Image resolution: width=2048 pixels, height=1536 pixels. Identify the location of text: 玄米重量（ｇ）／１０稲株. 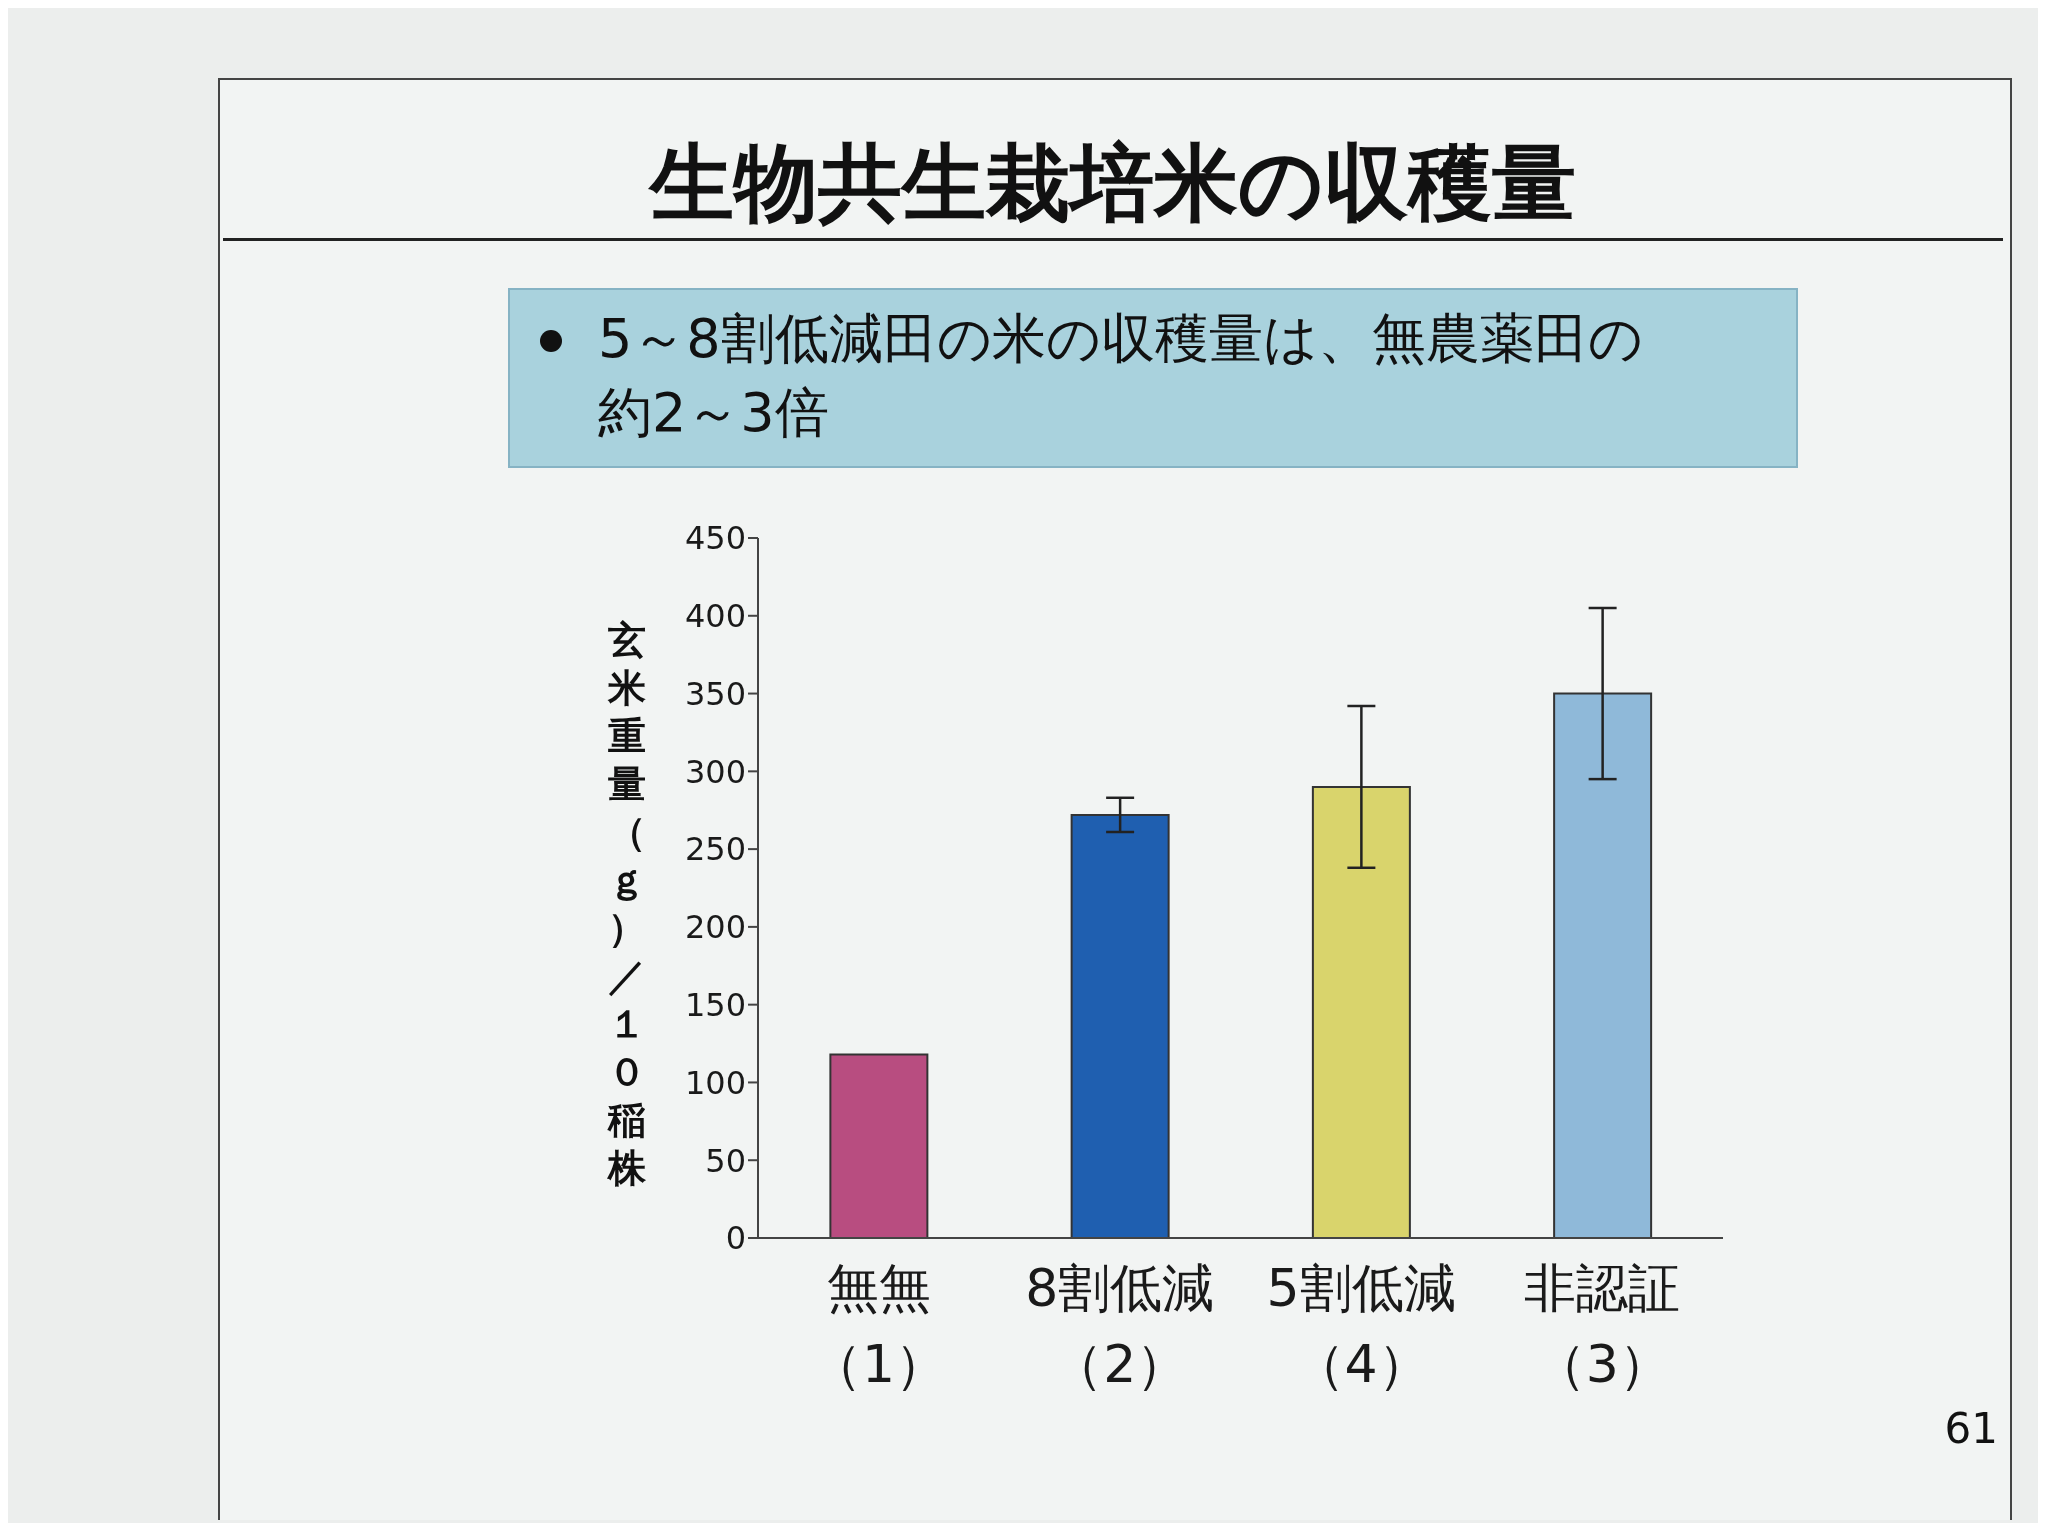
(627, 904).